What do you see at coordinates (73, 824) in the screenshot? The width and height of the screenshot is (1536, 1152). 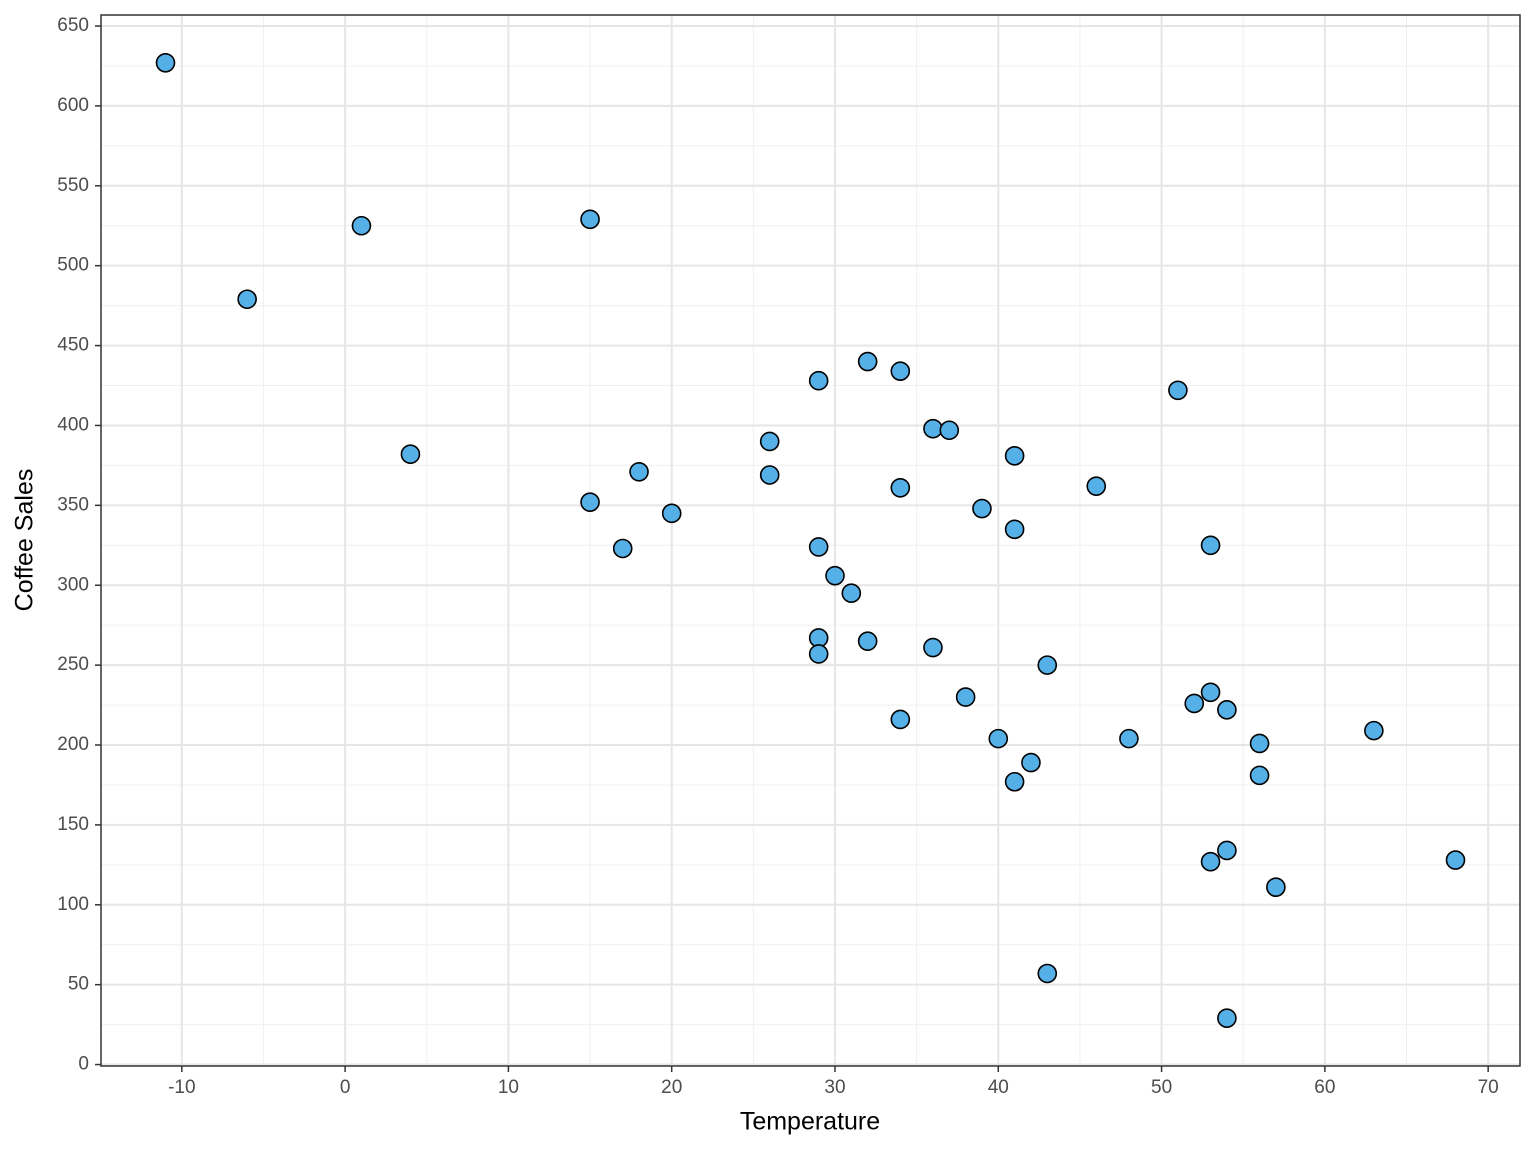 I see `y-tick-label: 150` at bounding box center [73, 824].